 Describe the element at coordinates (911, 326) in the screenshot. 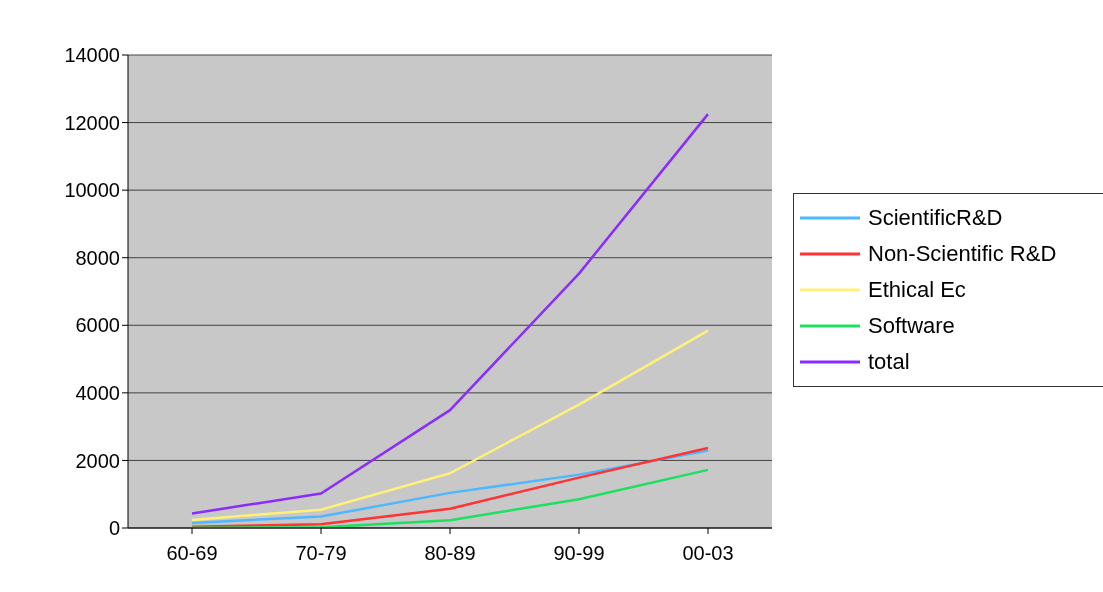

I see `legend-label: Software` at that location.